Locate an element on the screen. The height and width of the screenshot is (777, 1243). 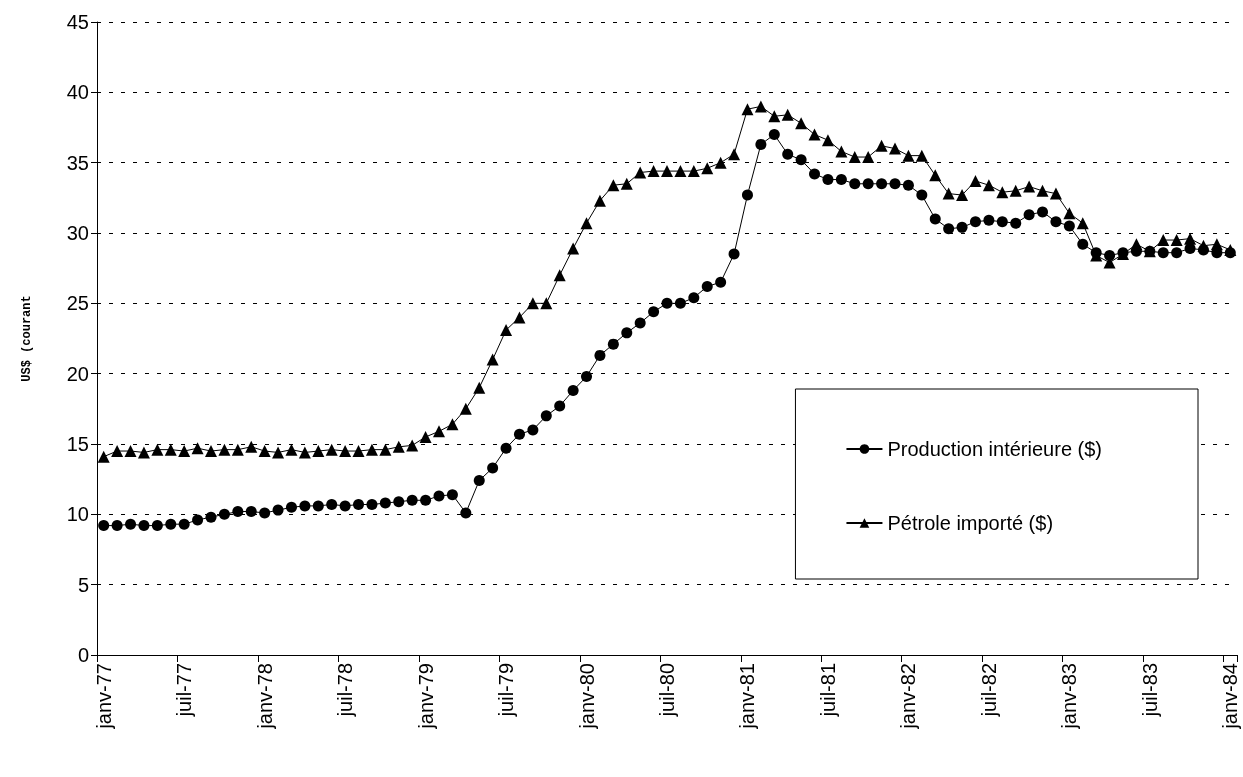
y-tick-label: 20 is located at coordinates (77, 373).